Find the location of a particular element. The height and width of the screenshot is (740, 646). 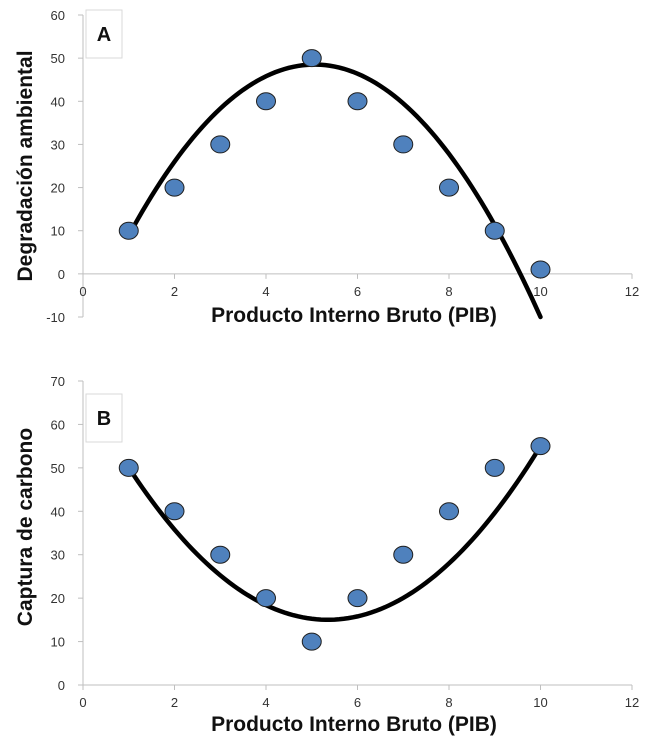

panel-b-y-tick-label: 40 is located at coordinates (58, 511).